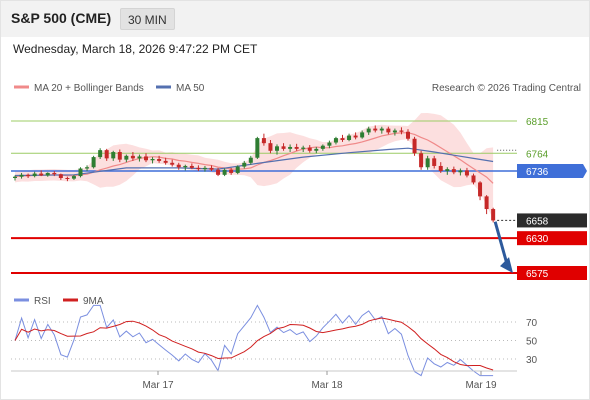  Describe the element at coordinates (147, 19) in the screenshot. I see `interval-button: 30 MIN` at that location.